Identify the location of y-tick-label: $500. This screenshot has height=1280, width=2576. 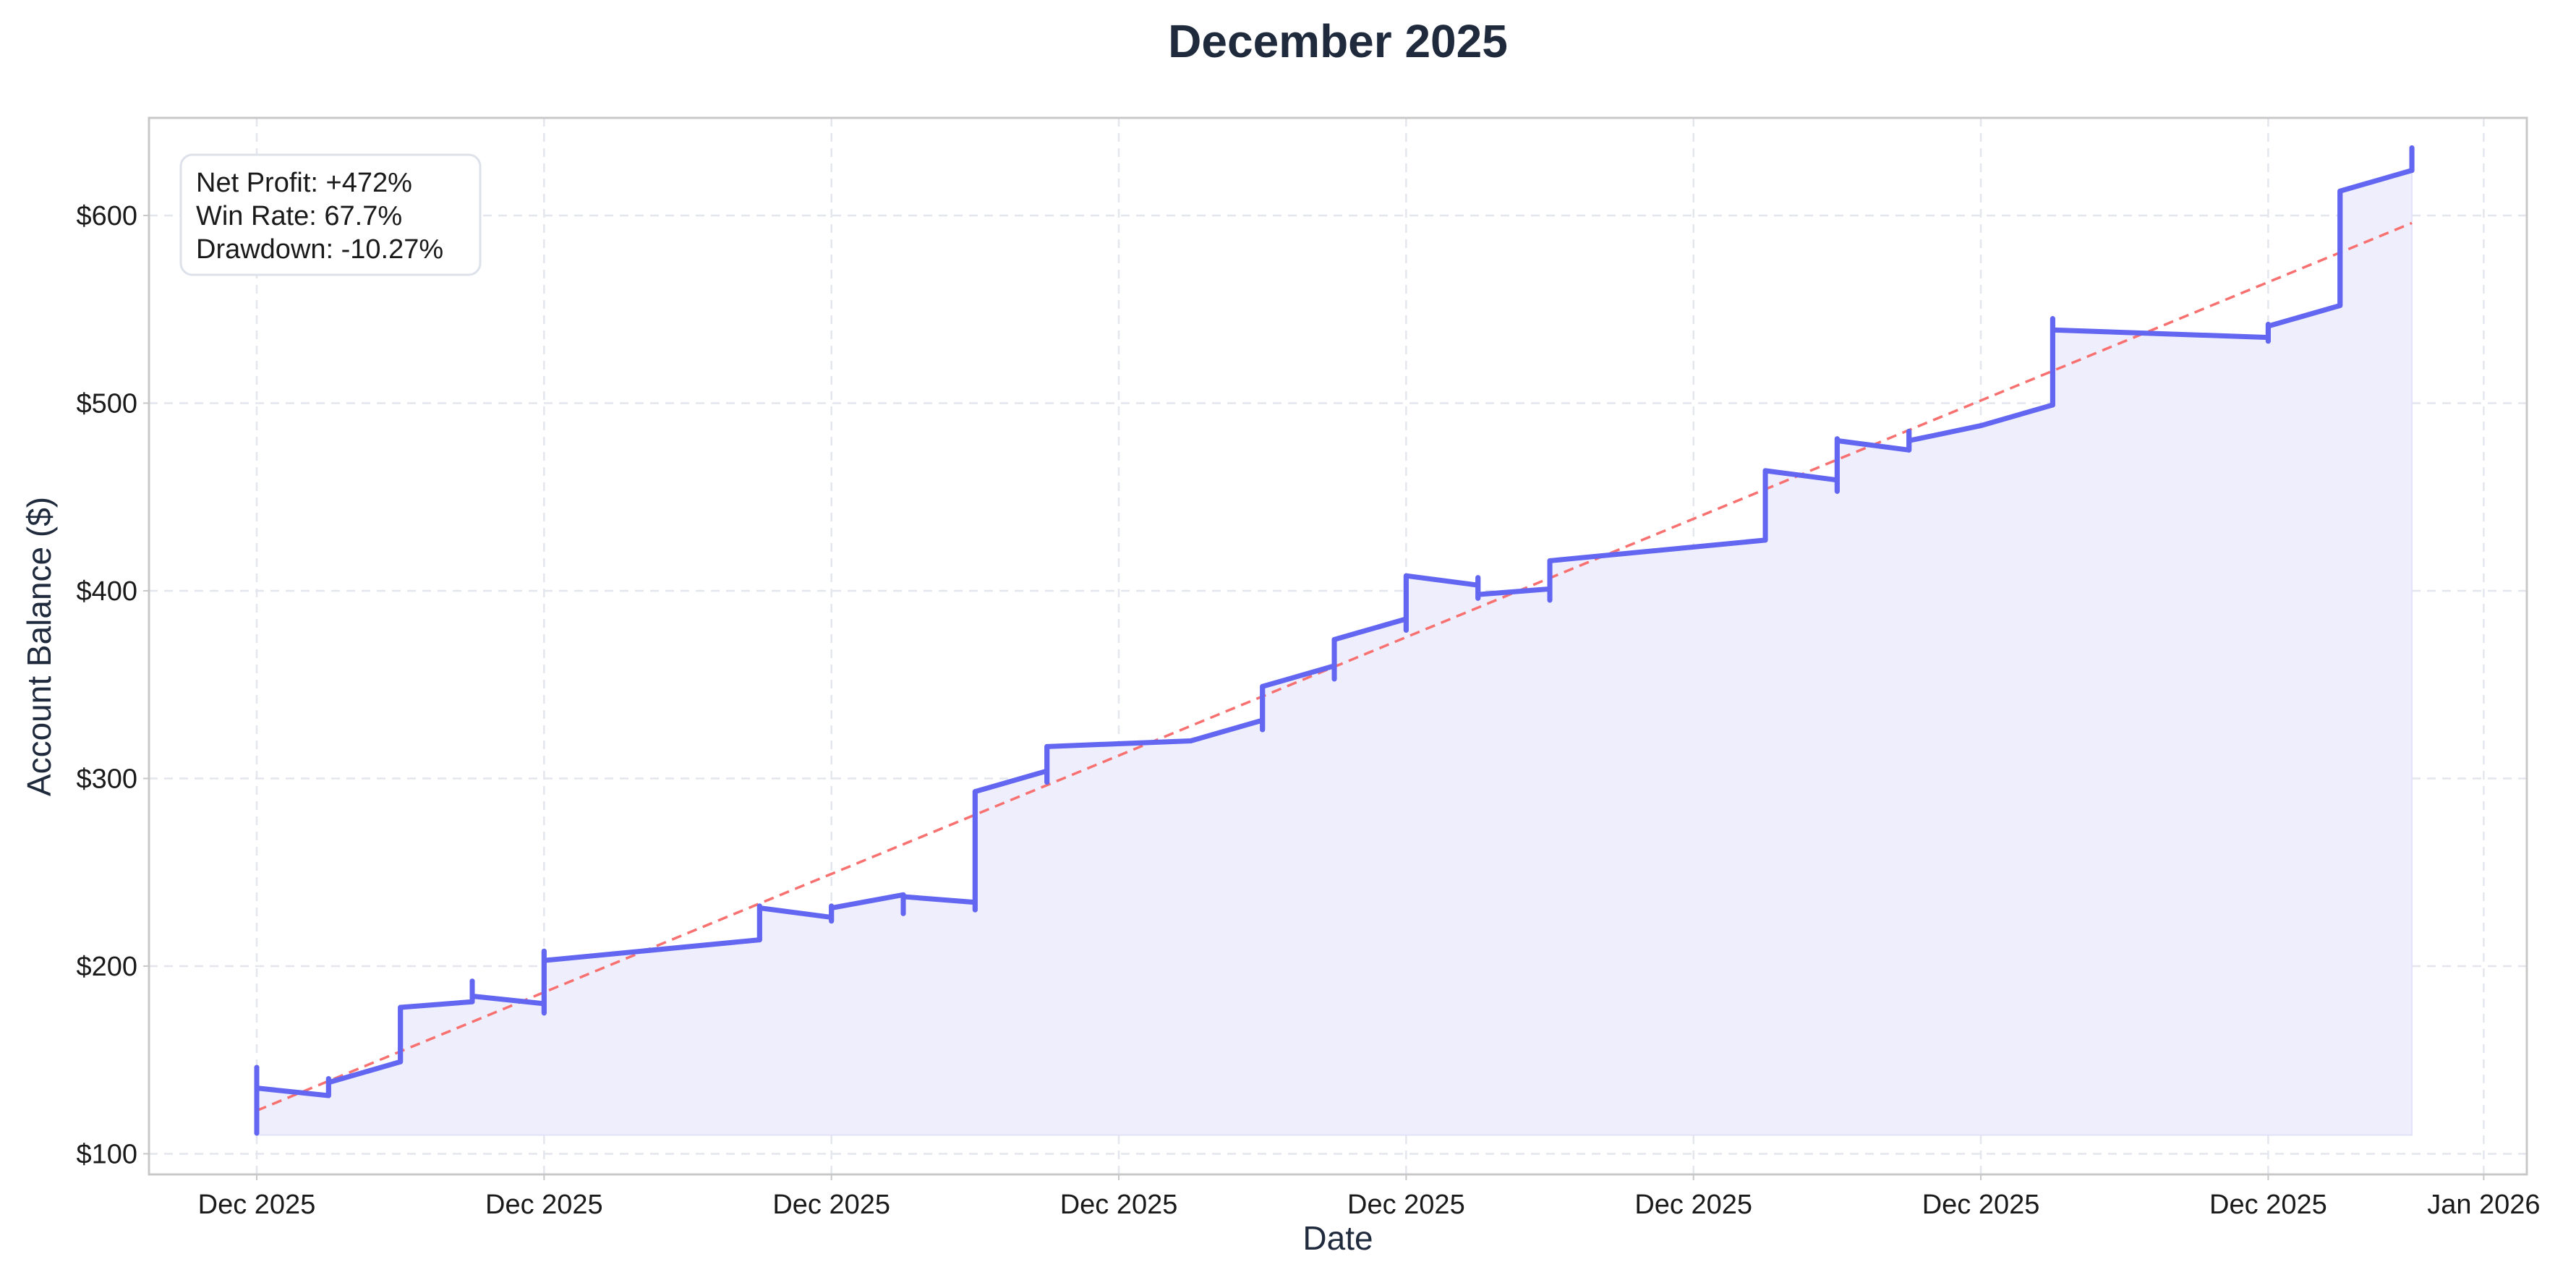
(106, 403).